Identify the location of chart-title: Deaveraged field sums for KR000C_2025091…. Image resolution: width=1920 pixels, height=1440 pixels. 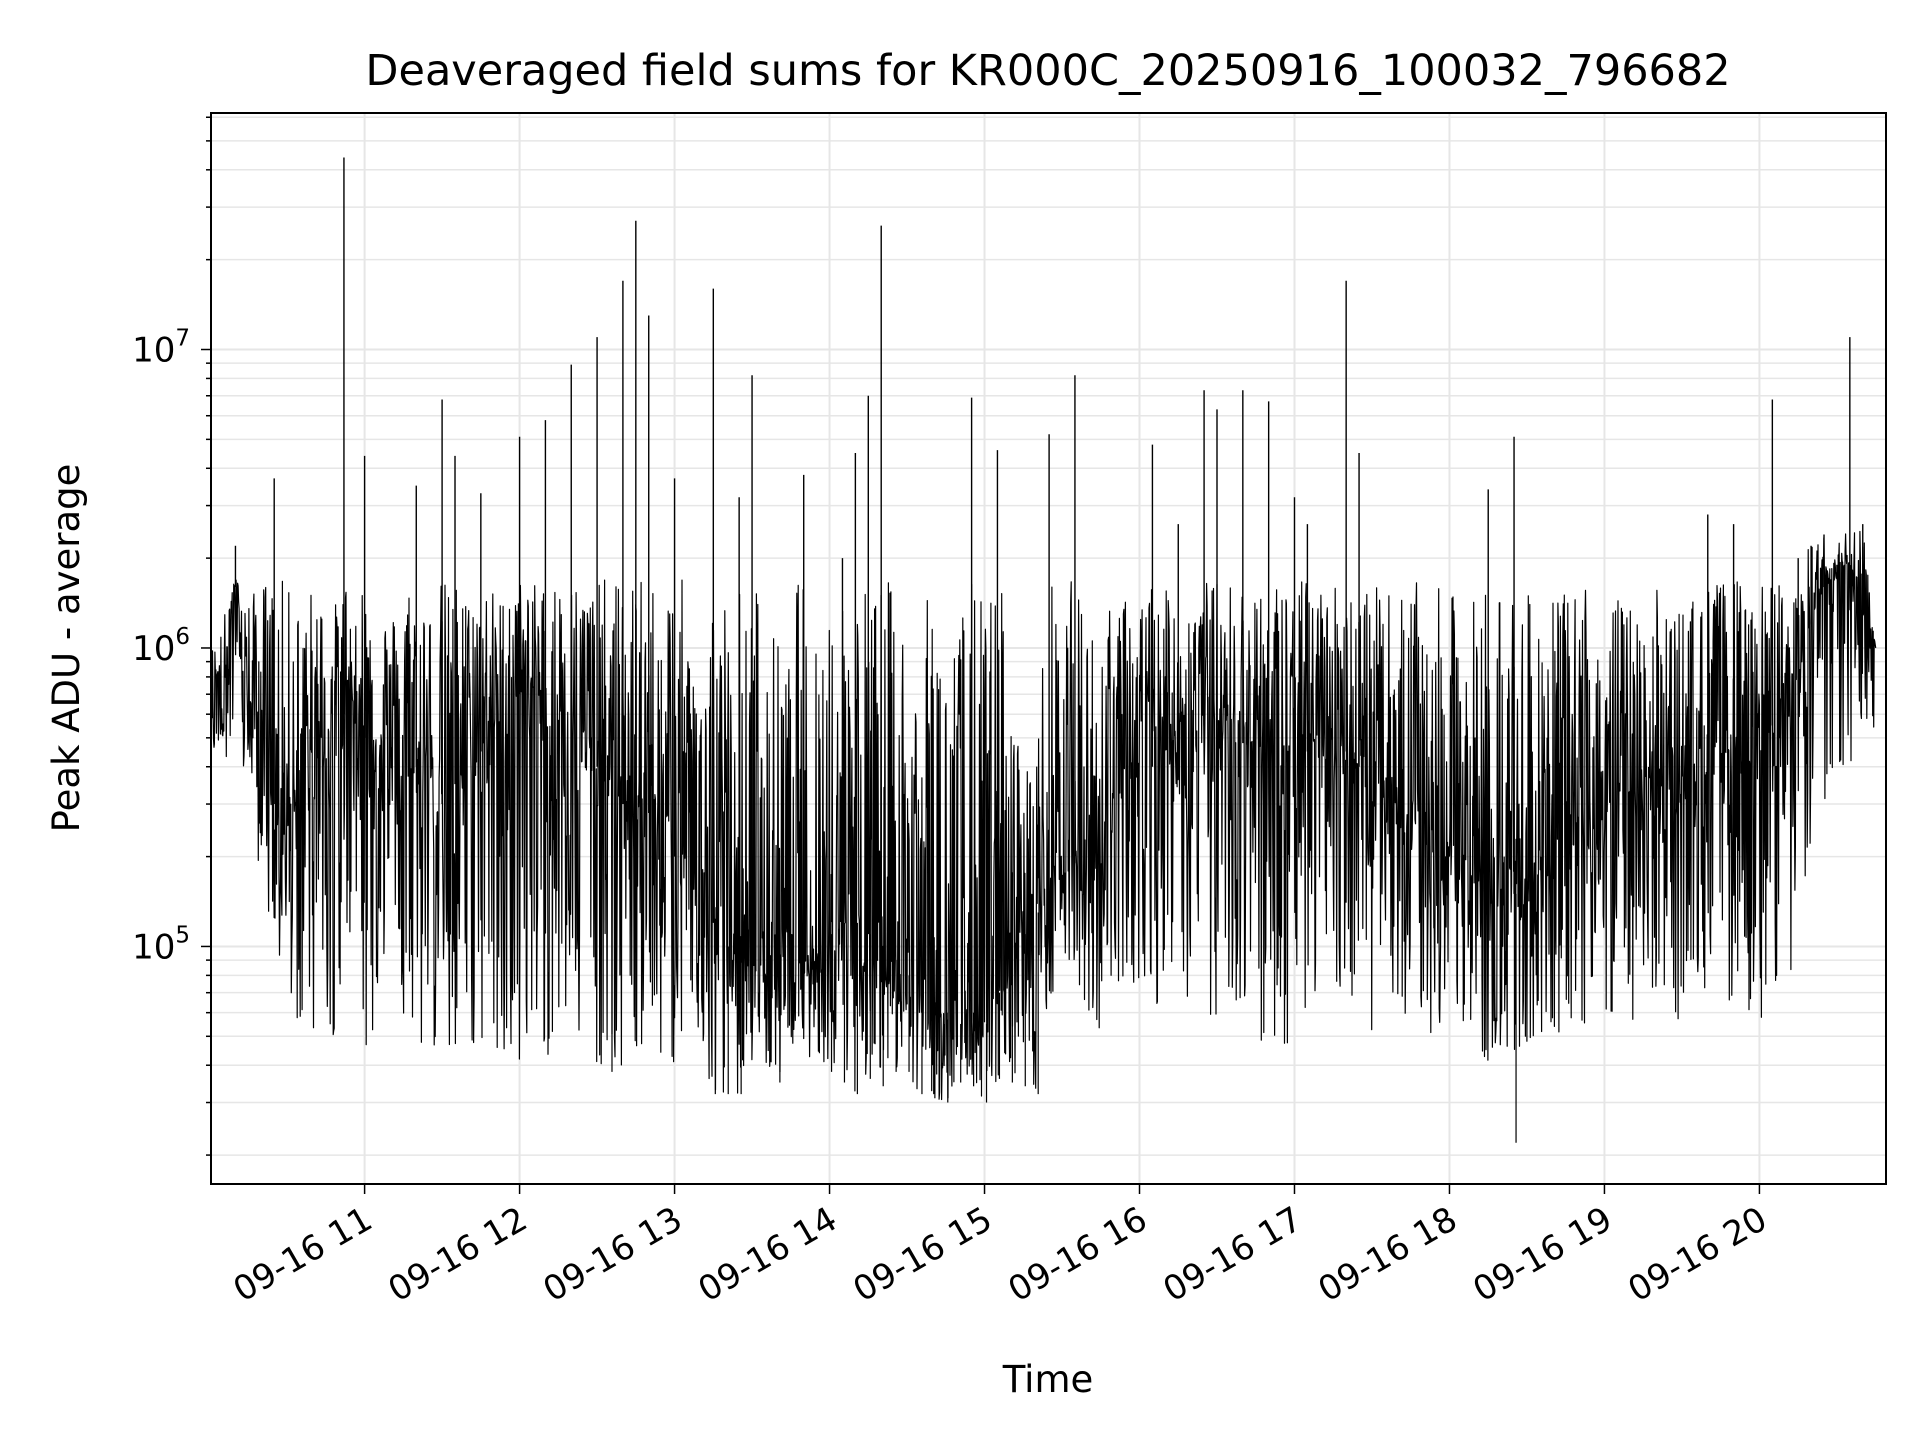
(1047, 71).